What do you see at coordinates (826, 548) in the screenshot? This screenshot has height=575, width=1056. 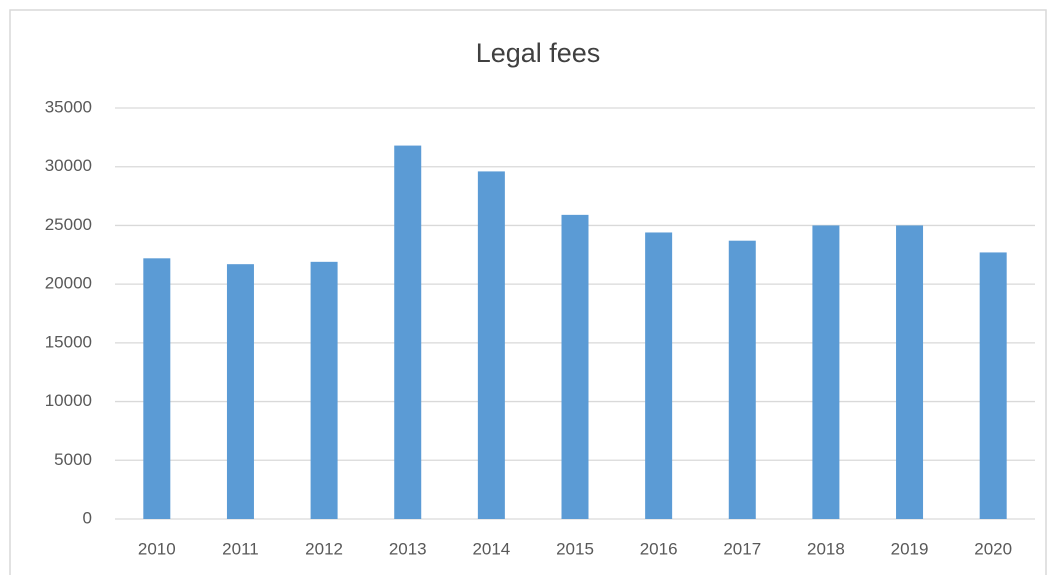 I see `x-tick-label: 2018` at bounding box center [826, 548].